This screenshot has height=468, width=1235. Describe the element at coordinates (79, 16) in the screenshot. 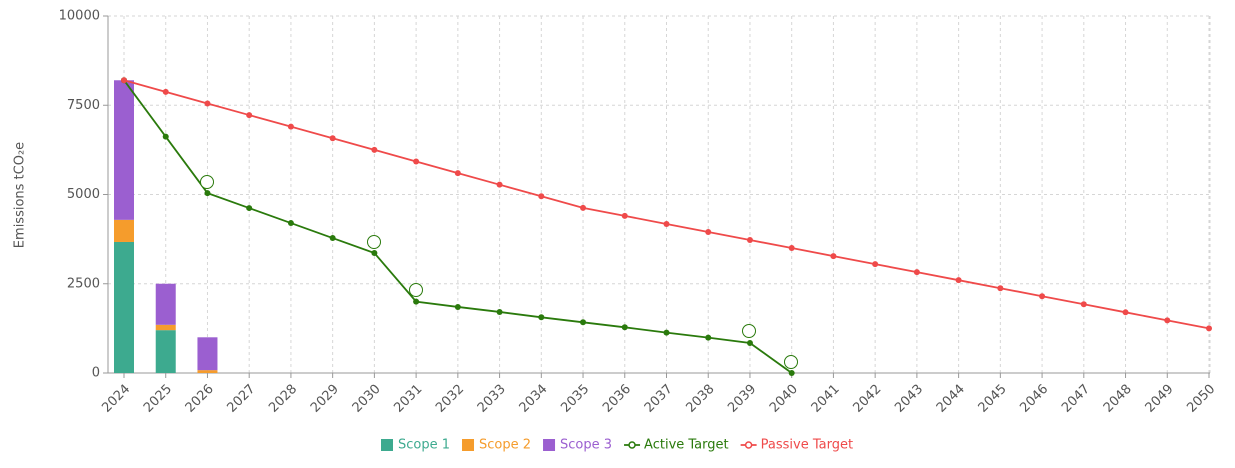

I see `y-tick-label: 10000` at that location.